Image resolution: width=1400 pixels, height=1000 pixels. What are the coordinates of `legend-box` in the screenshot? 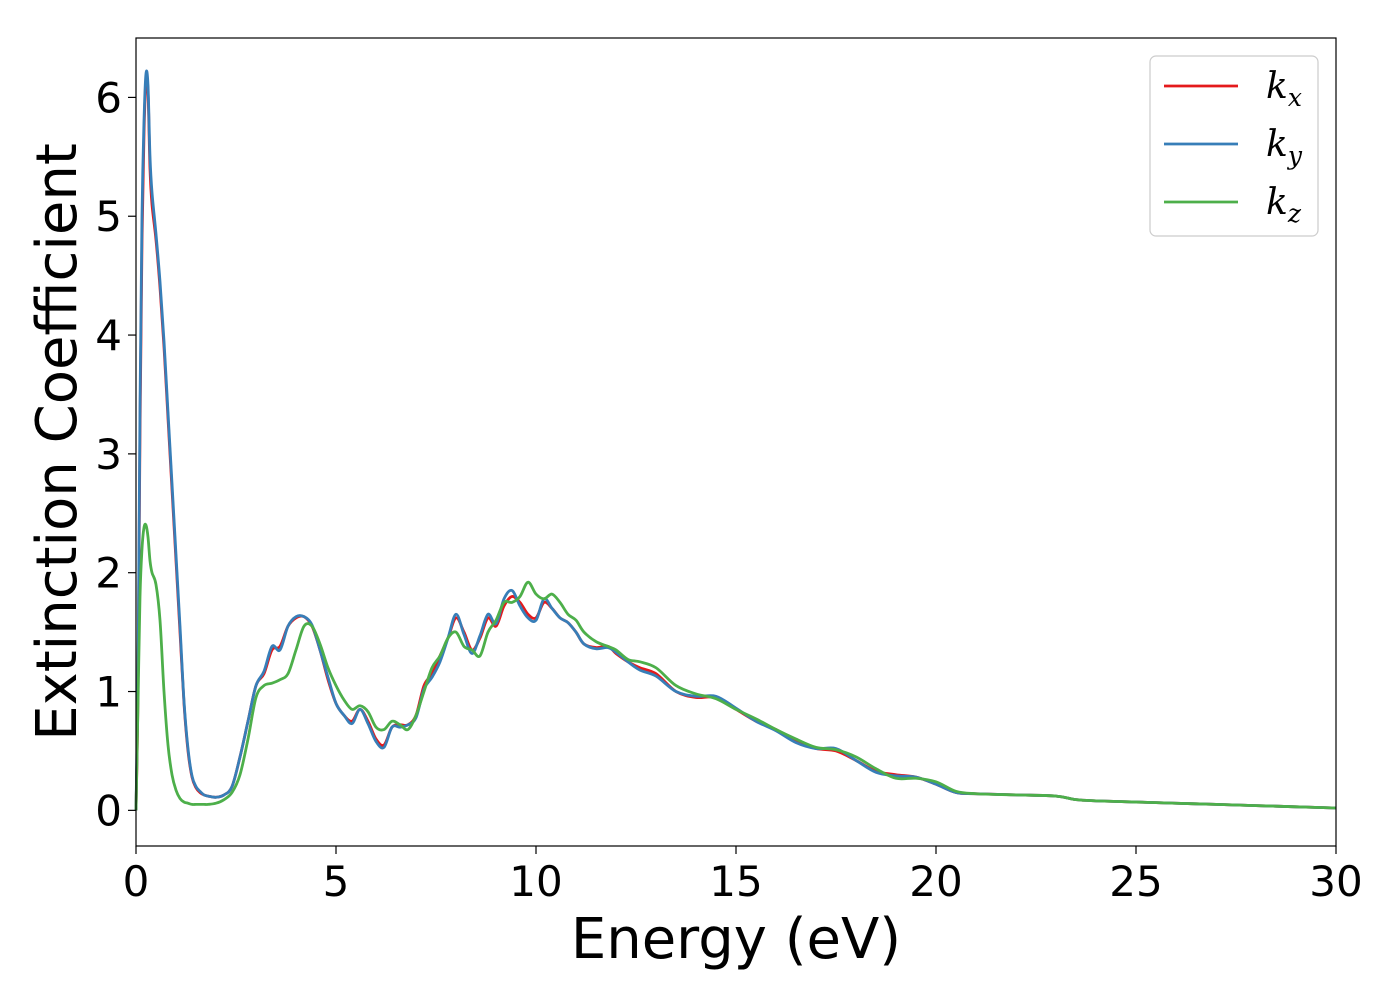 It's located at (1234, 146).